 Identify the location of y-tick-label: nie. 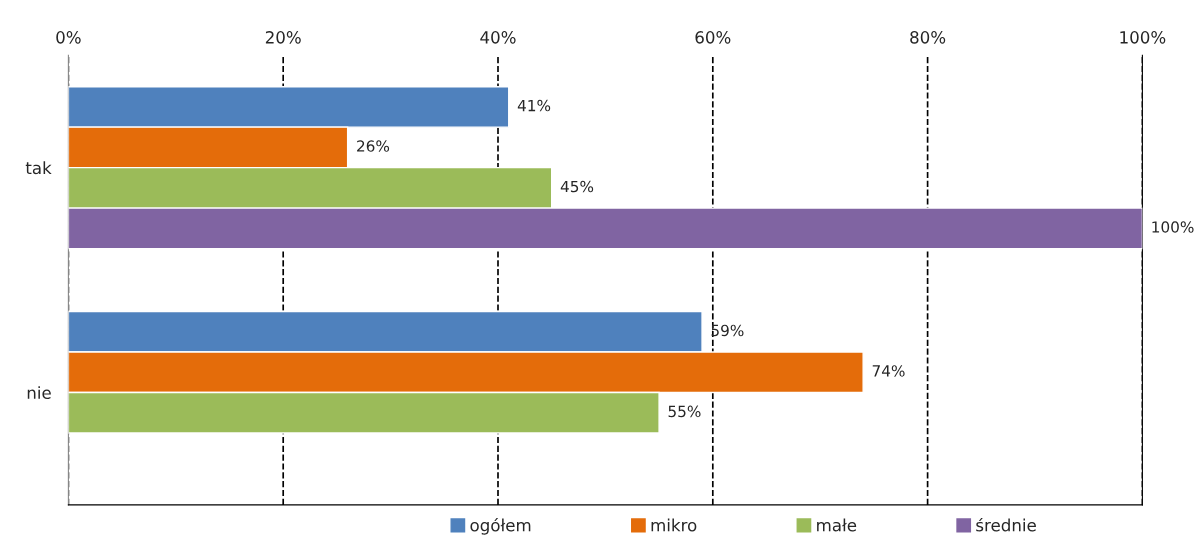
(39, 393).